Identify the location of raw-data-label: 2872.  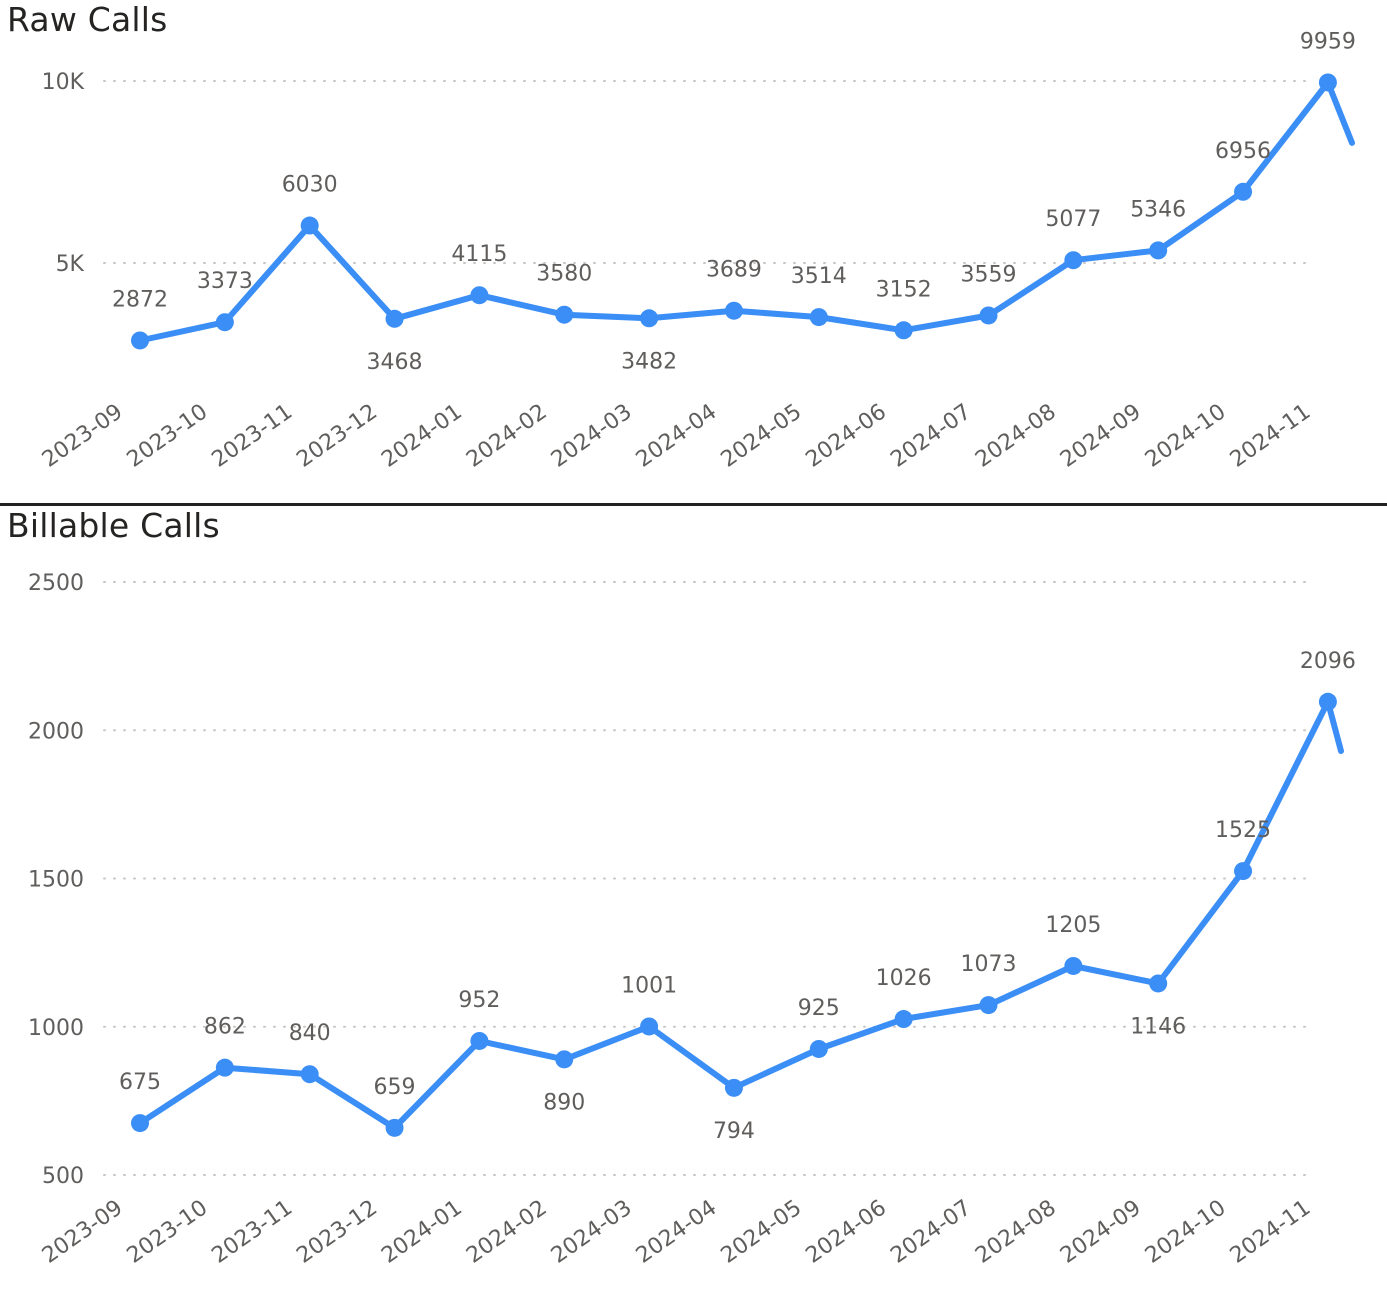
(140, 299).